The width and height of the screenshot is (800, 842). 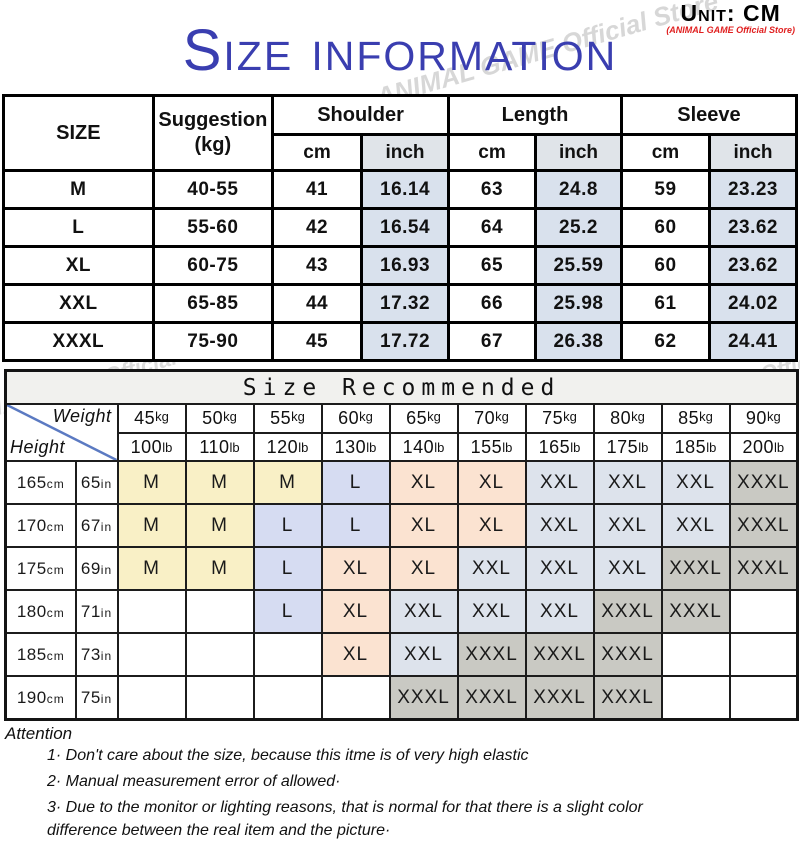 I want to click on shoulder-cm: 42, so click(x=317, y=227).